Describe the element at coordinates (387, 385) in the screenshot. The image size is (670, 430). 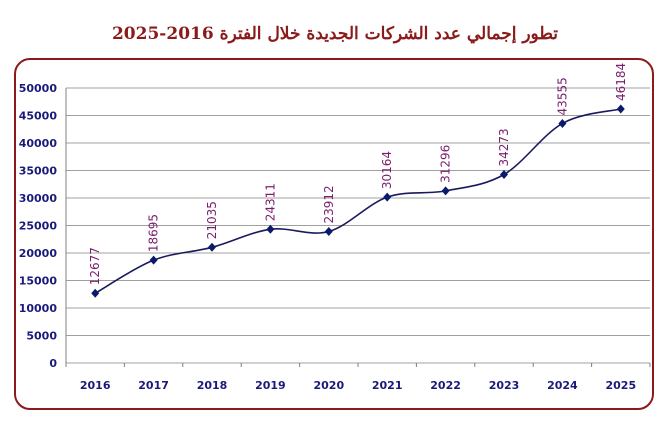
I see `x-tick-label: 2021` at that location.